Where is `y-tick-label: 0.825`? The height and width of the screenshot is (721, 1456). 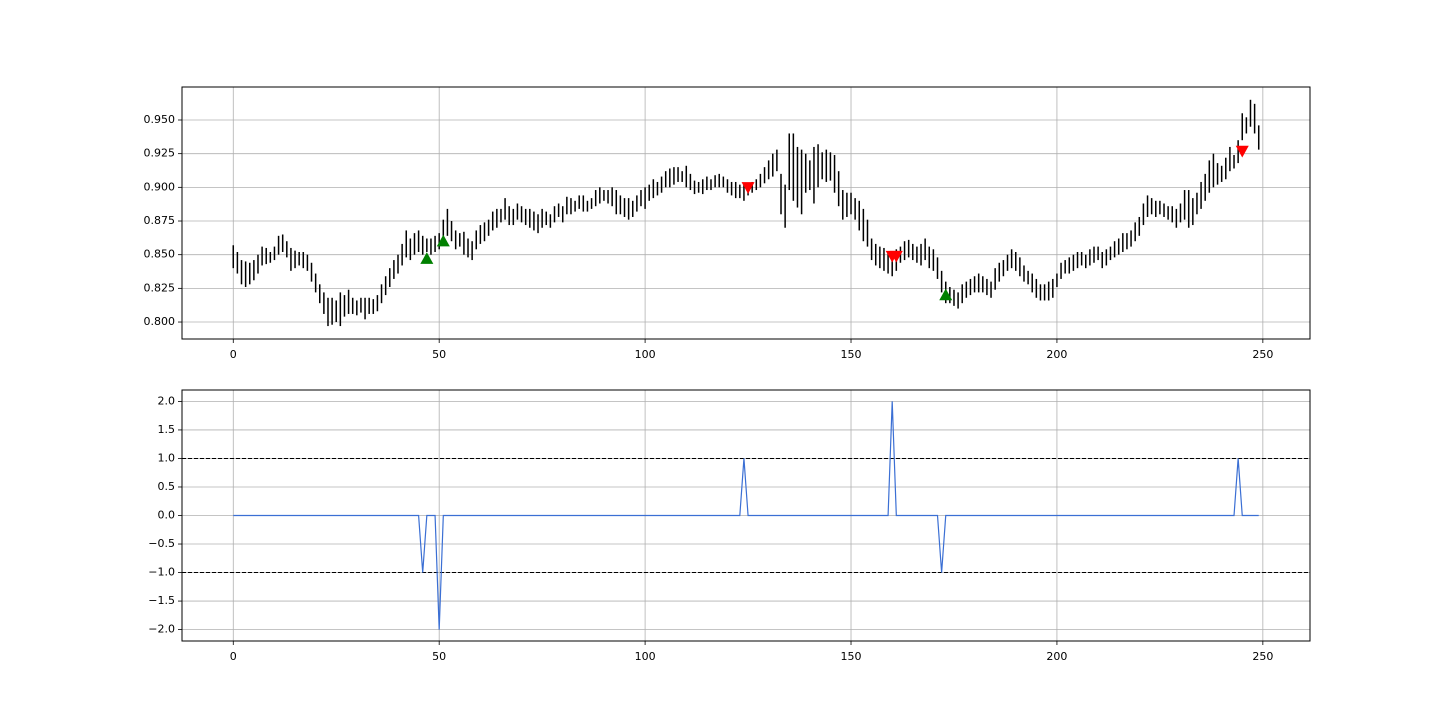 y-tick-label: 0.825 is located at coordinates (160, 287).